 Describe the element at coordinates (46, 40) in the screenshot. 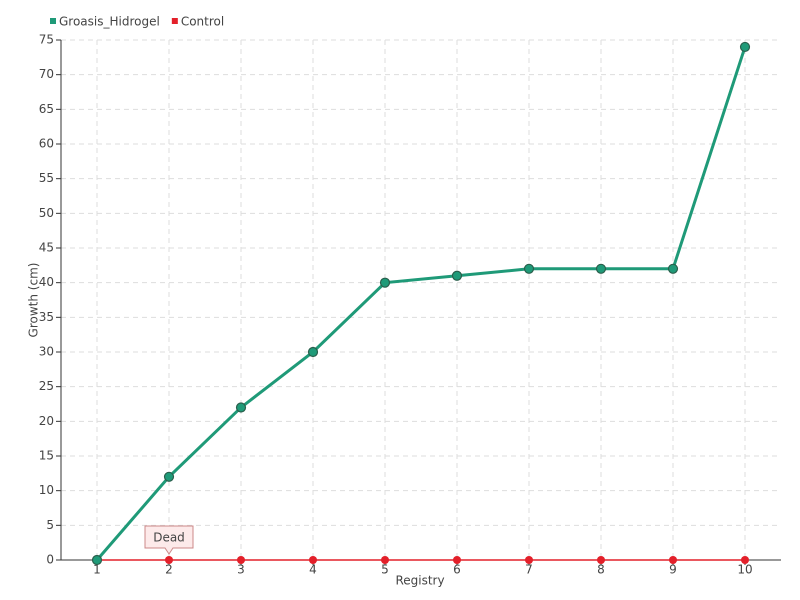

I see `y-tick-label: 75` at that location.